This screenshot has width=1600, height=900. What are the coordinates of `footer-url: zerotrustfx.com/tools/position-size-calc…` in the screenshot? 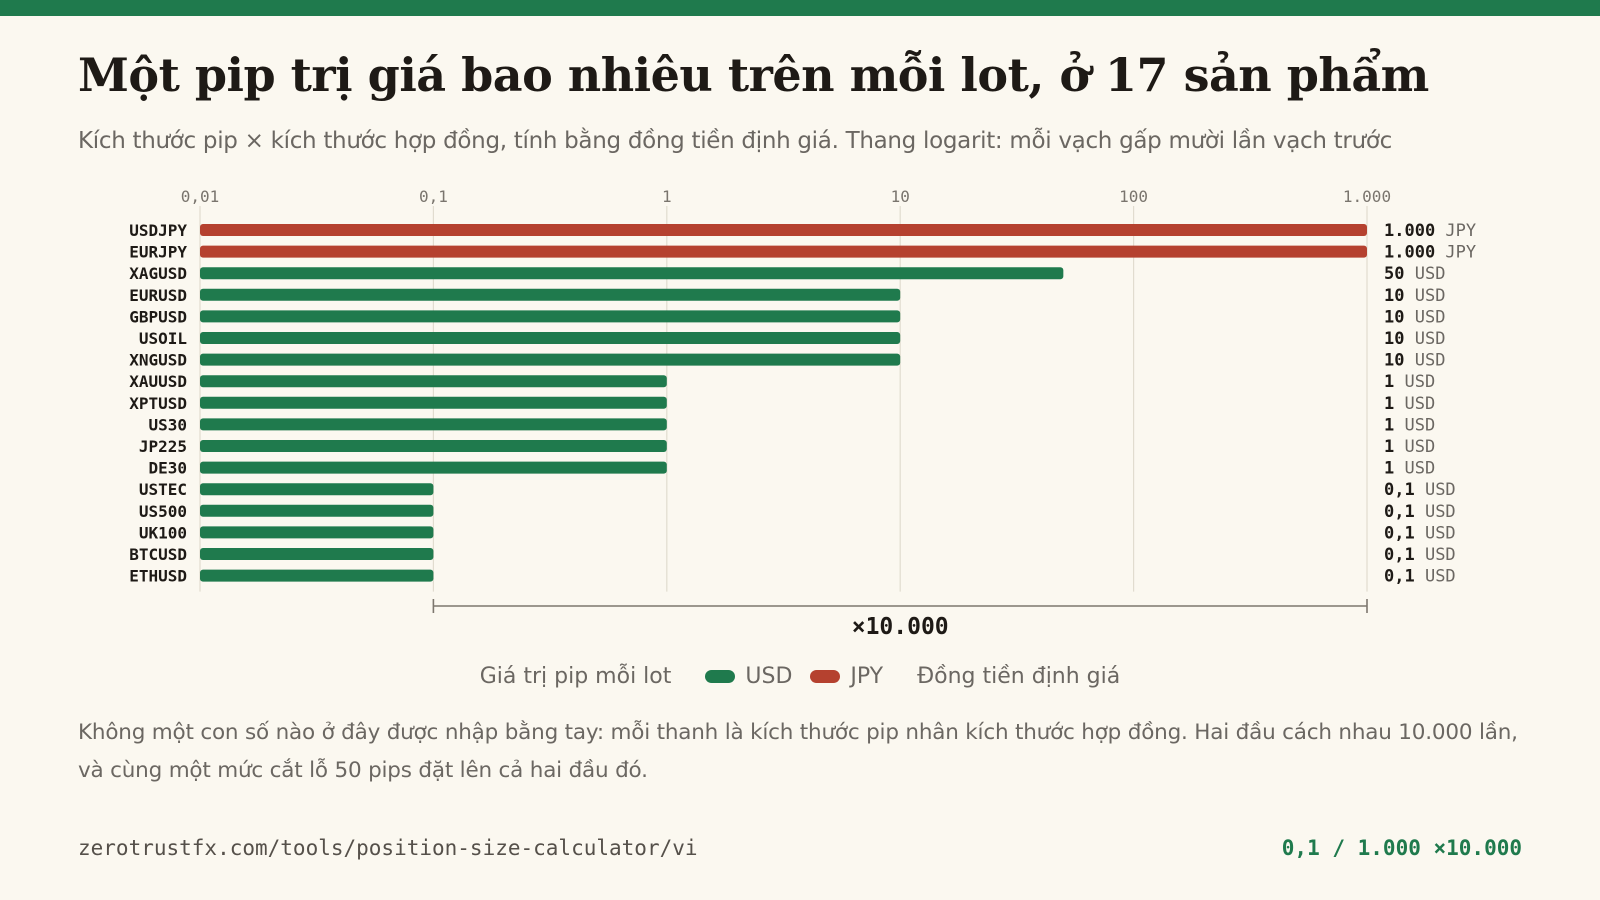 It's located at (388, 848).